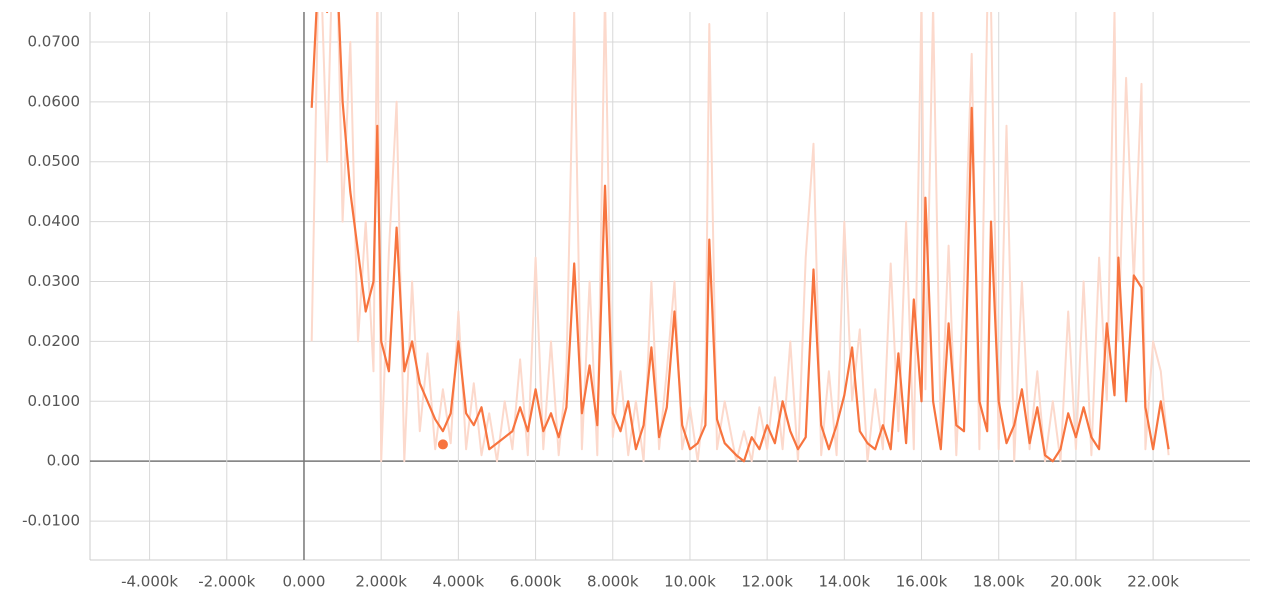 The width and height of the screenshot is (1268, 599). What do you see at coordinates (54, 221) in the screenshot?
I see `y-tick-label: 0.0400` at bounding box center [54, 221].